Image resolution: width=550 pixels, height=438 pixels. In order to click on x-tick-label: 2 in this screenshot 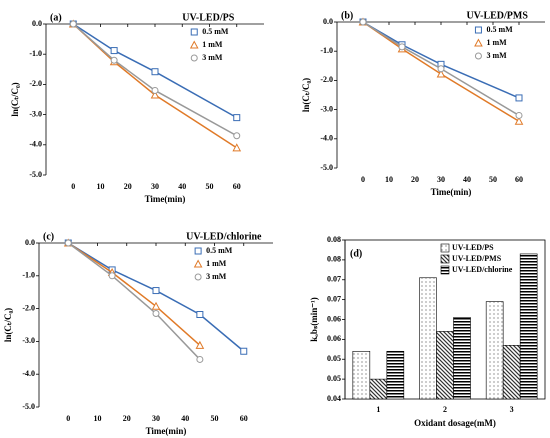, I will do `click(445, 409)`.